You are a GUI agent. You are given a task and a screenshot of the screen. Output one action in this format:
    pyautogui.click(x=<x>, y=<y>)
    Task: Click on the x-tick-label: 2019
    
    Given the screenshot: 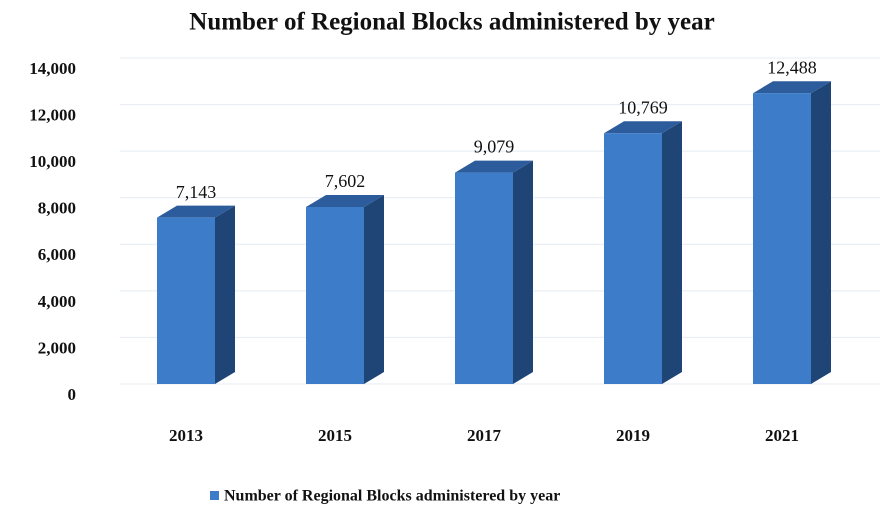 What is the action you would take?
    pyautogui.click(x=633, y=435)
    